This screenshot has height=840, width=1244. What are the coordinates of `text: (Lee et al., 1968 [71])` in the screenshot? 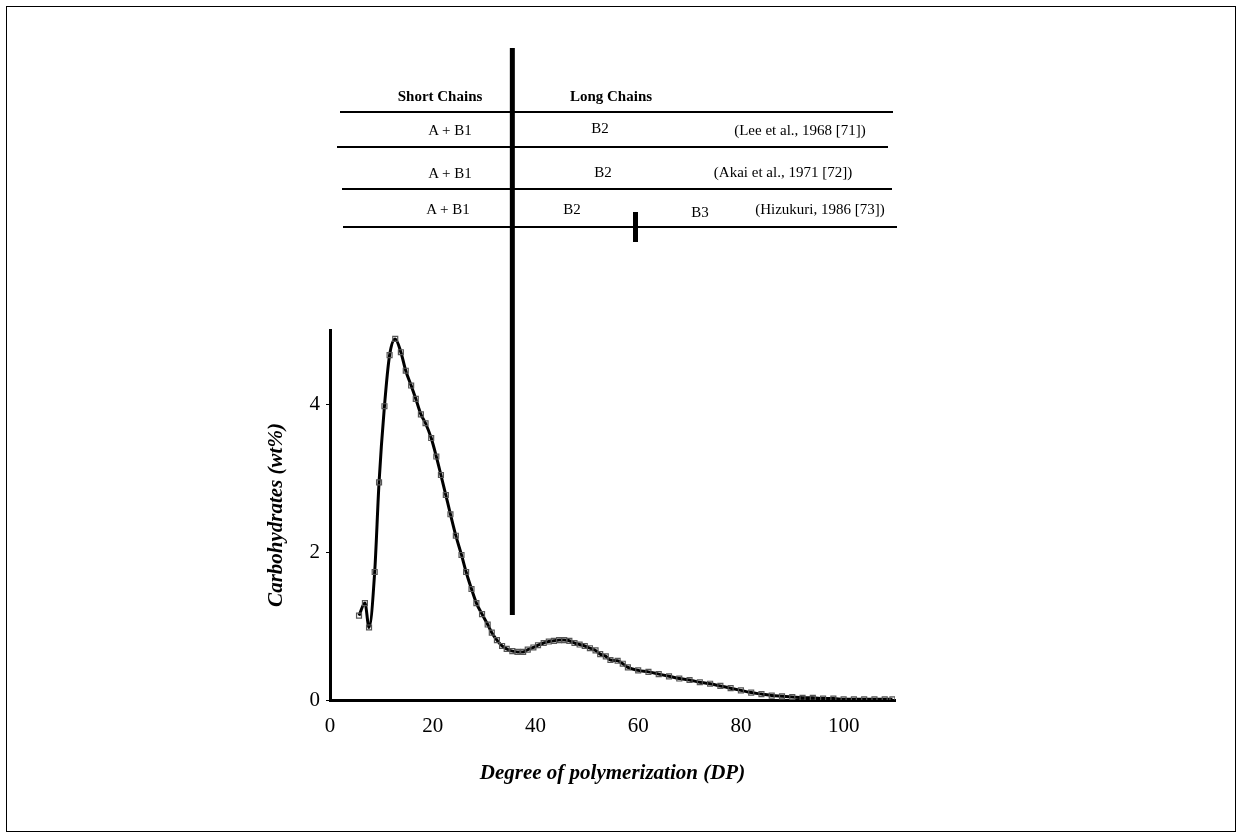 It's located at (800, 130).